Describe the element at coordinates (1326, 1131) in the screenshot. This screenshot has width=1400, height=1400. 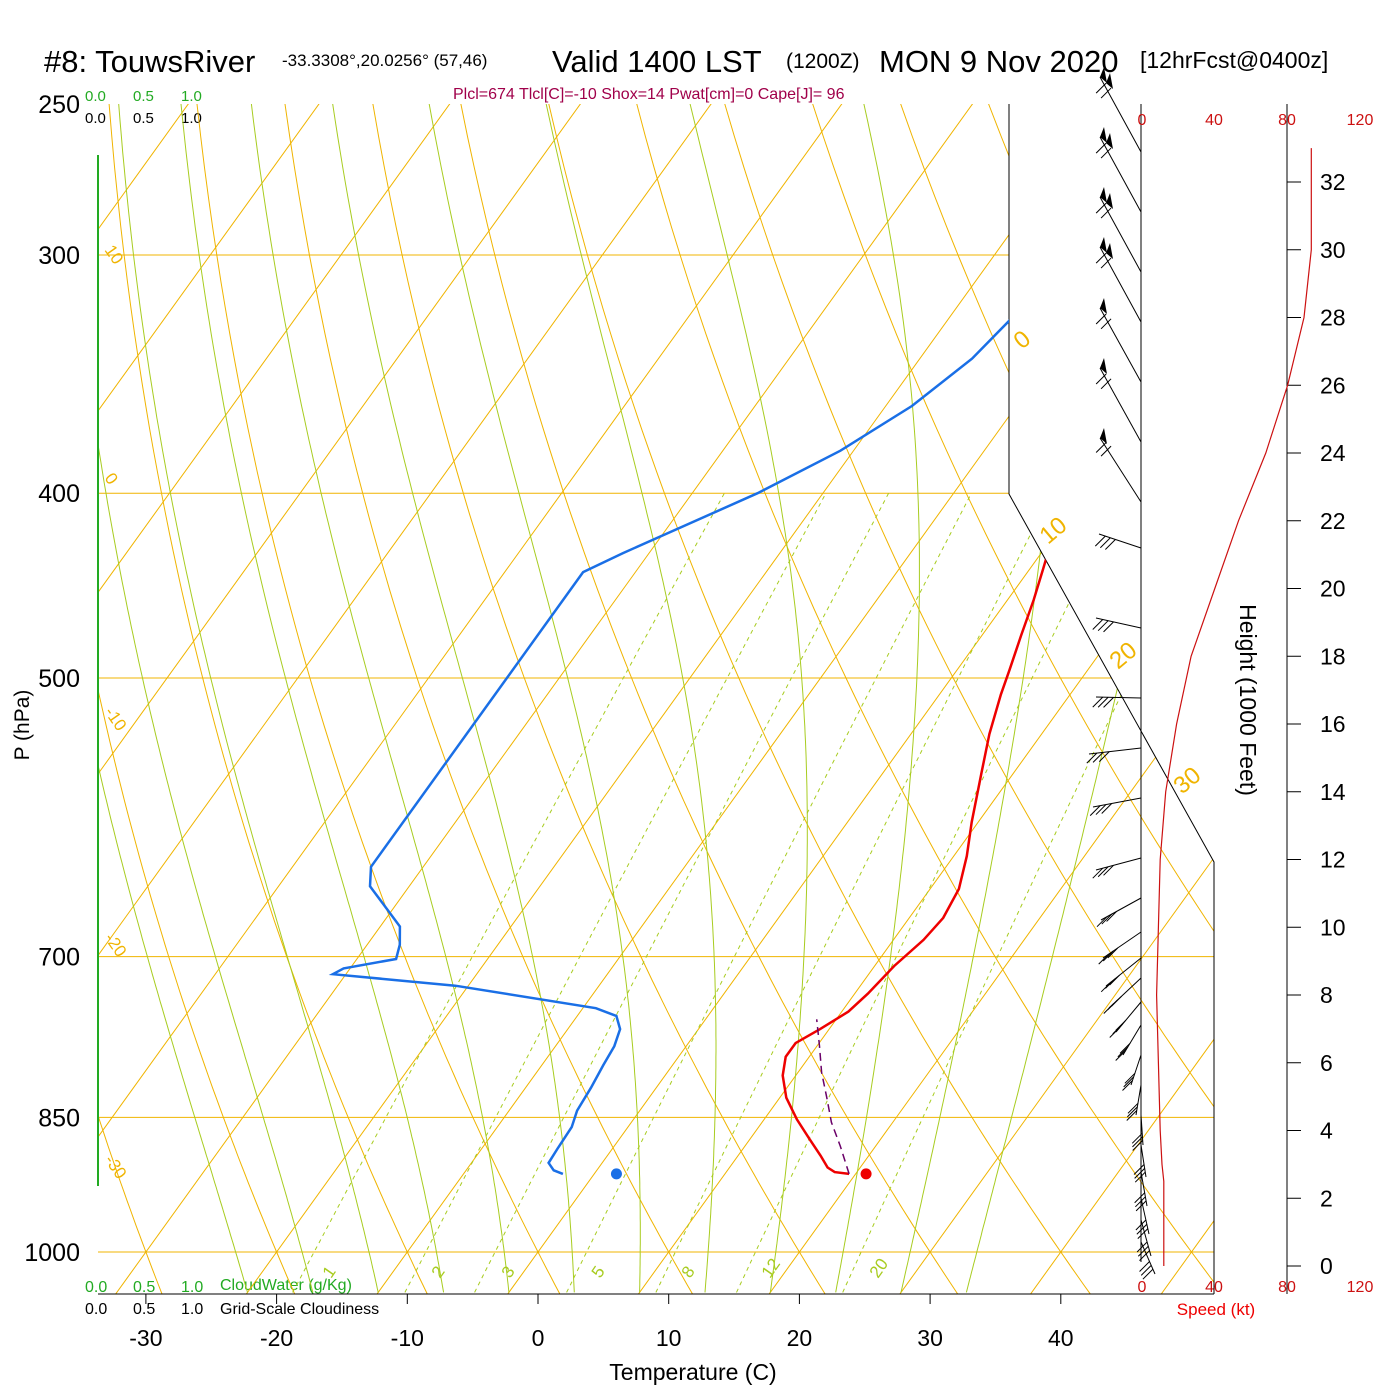
I see `height-label: 4` at that location.